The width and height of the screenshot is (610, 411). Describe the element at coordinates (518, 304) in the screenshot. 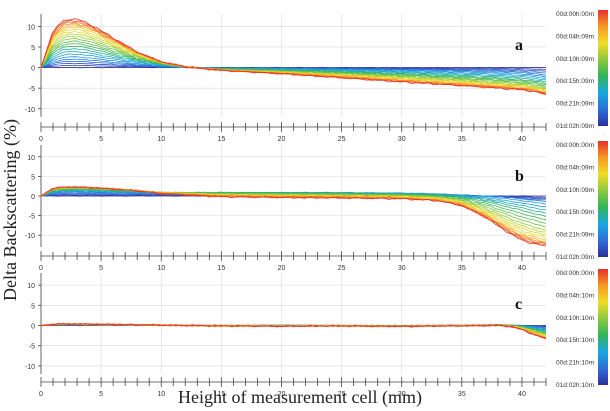

I see `panel-label: c` at that location.